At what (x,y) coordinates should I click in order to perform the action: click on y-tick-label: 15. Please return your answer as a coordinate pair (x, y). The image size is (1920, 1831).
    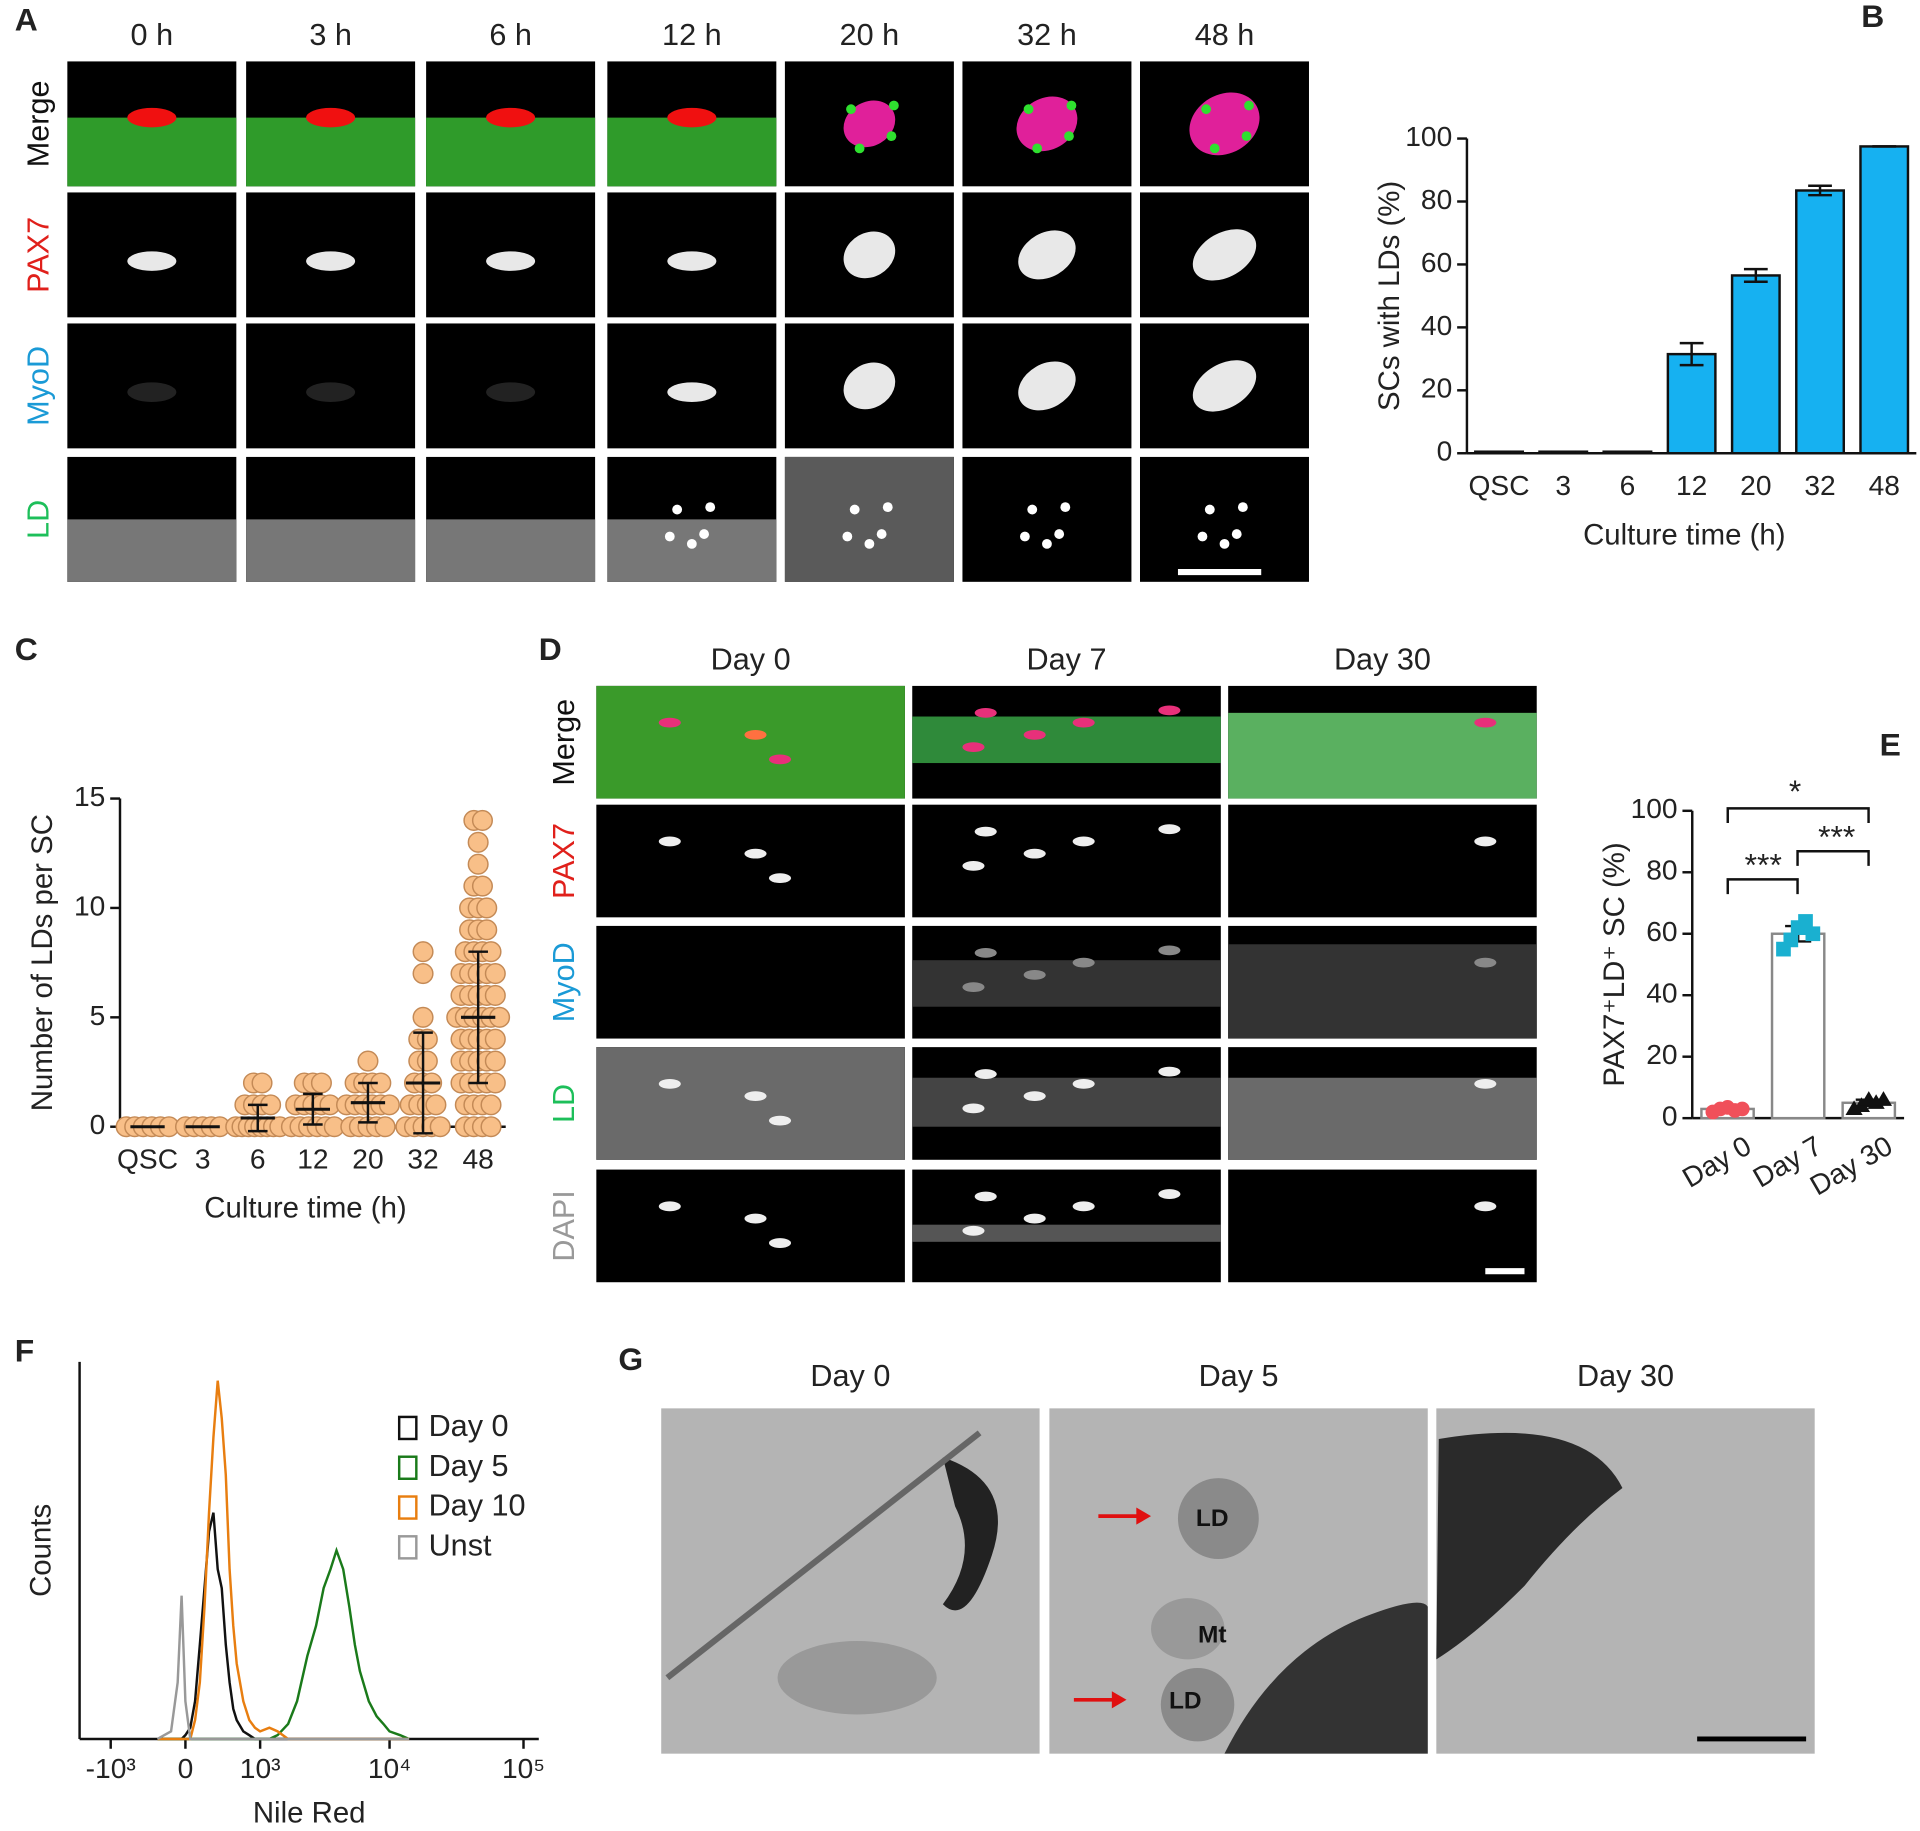
    Looking at the image, I should click on (89, 796).